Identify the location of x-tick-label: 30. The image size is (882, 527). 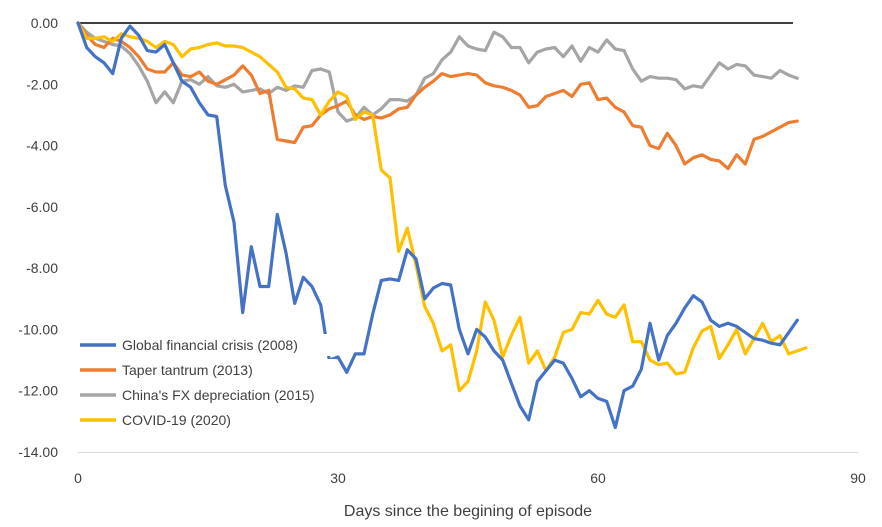
(338, 478).